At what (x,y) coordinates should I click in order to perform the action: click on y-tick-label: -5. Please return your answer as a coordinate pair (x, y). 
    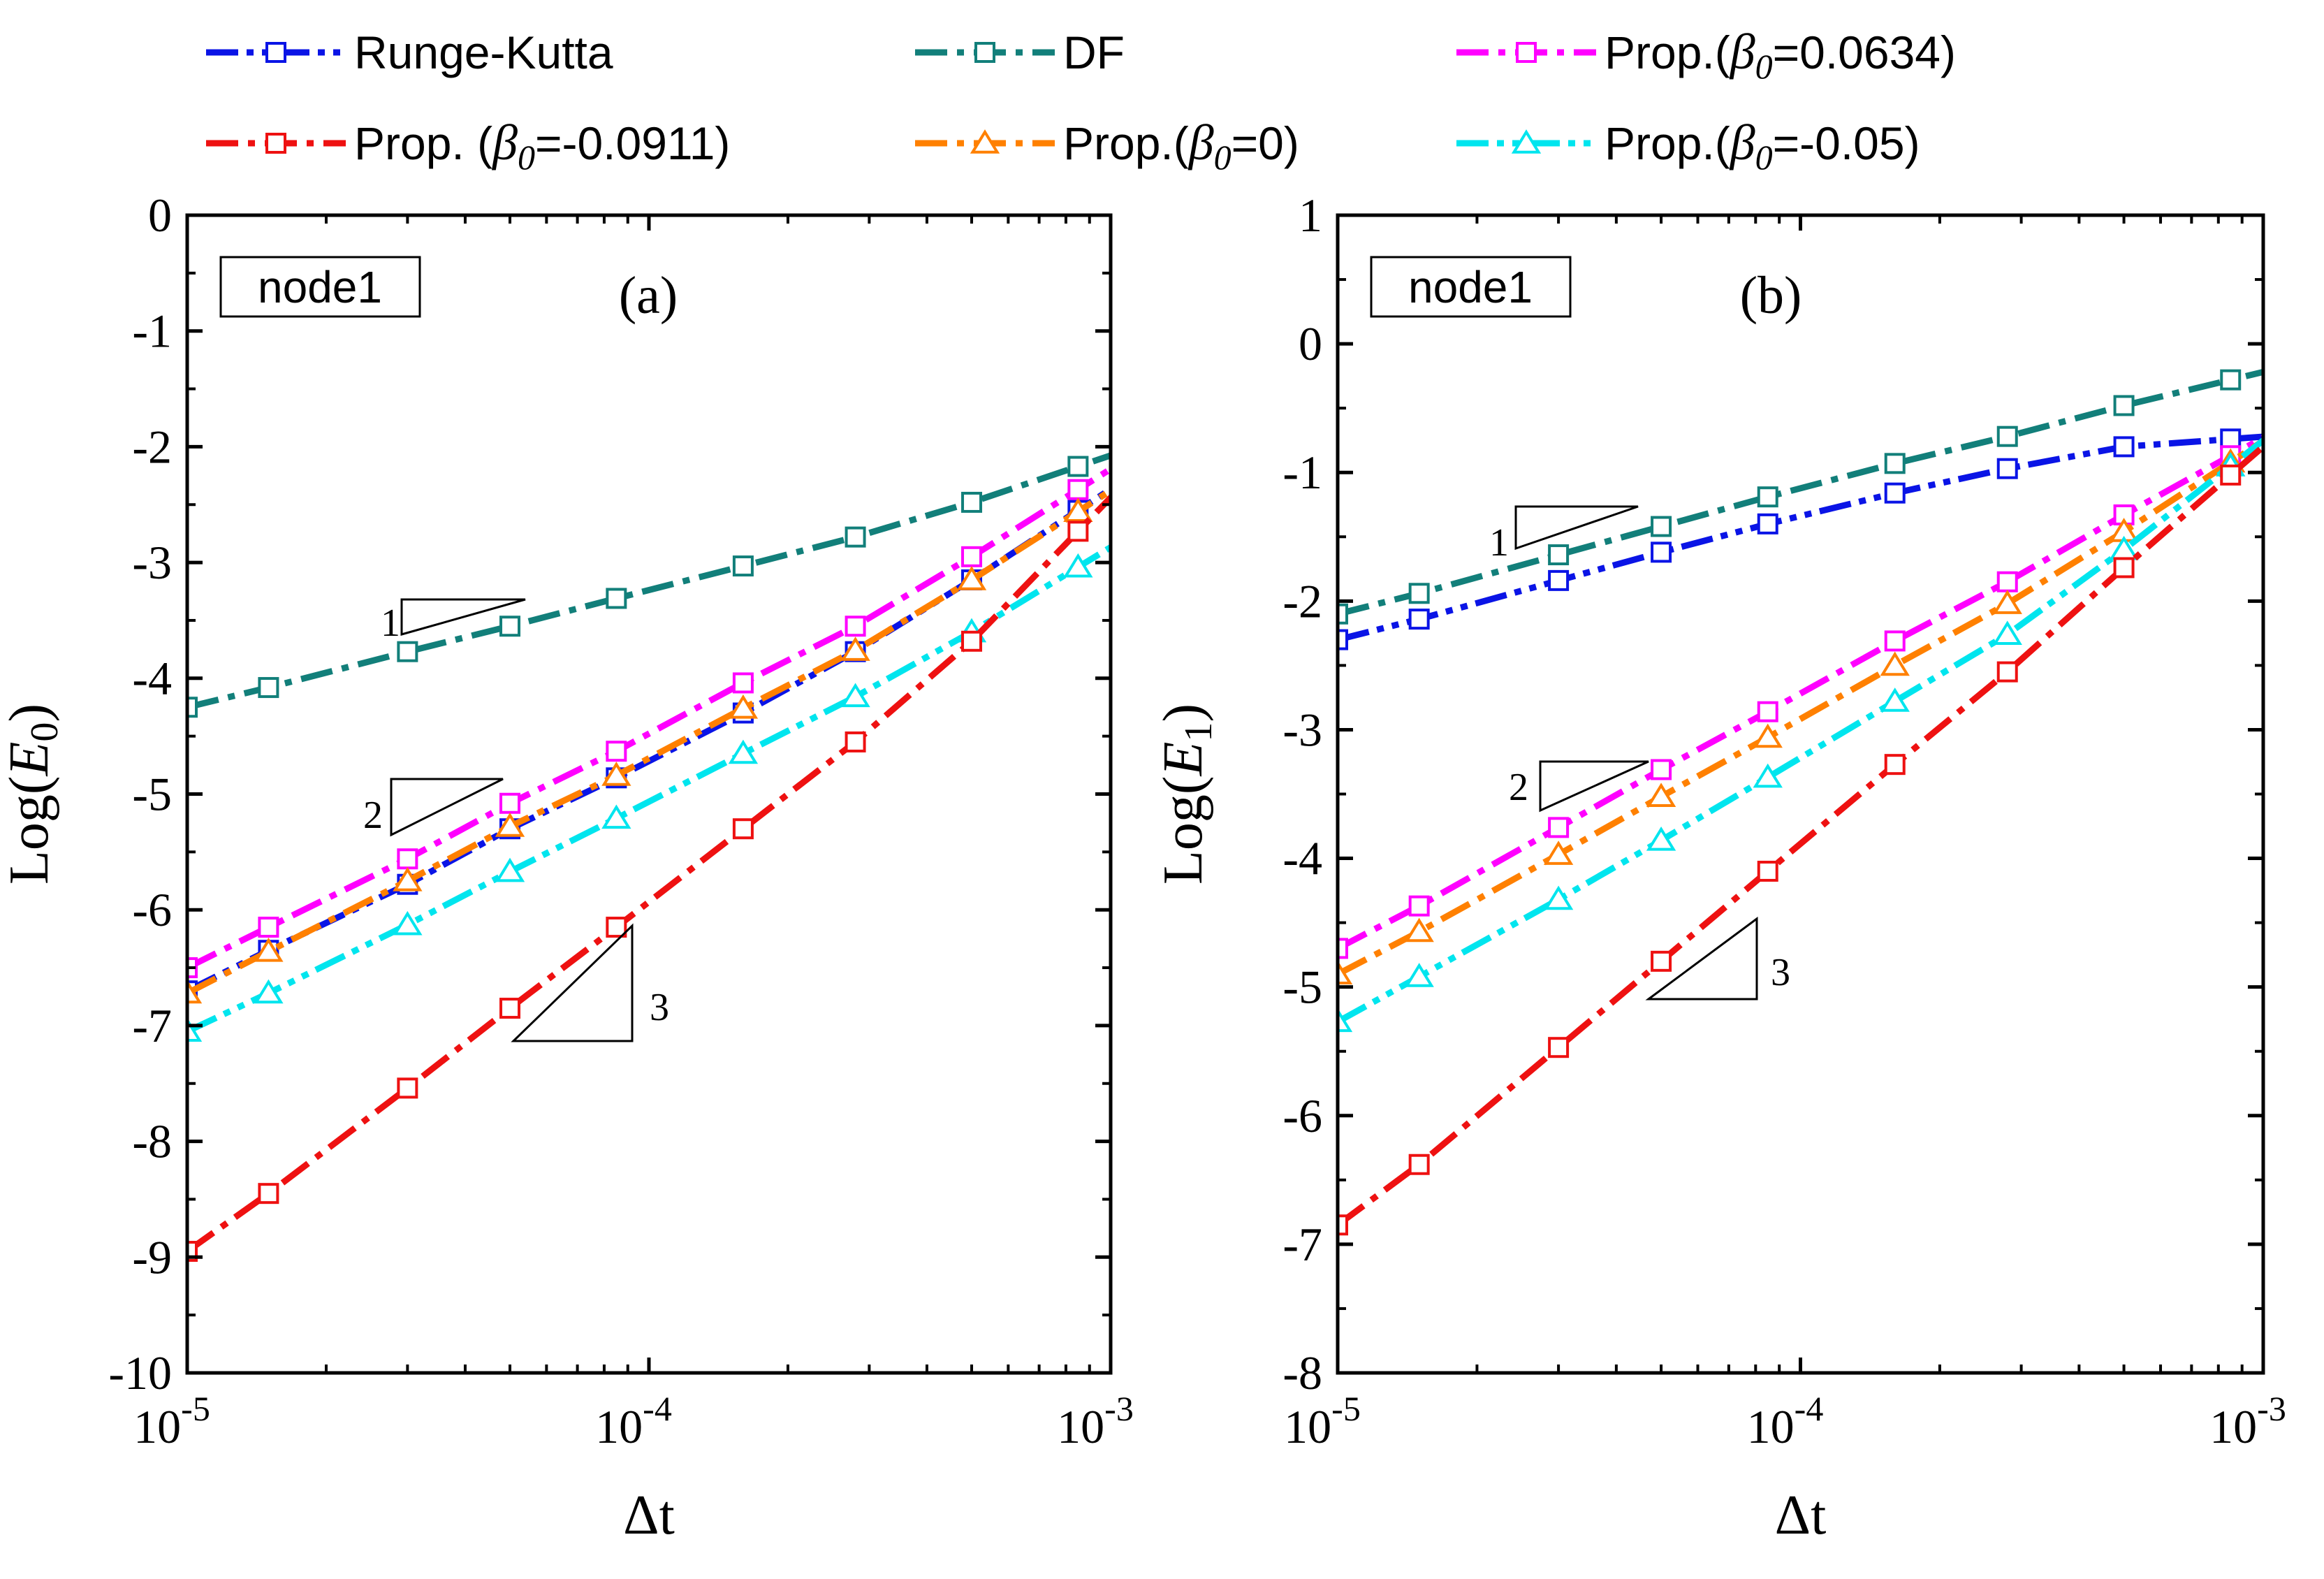
    Looking at the image, I should click on (152, 794).